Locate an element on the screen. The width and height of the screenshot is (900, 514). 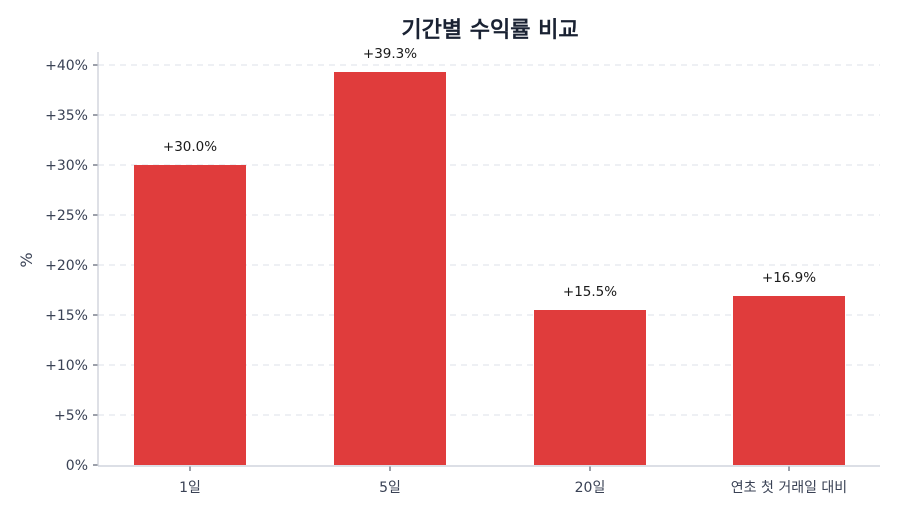
chart-title: 기간별 수익률 비교 is located at coordinates (489, 30).